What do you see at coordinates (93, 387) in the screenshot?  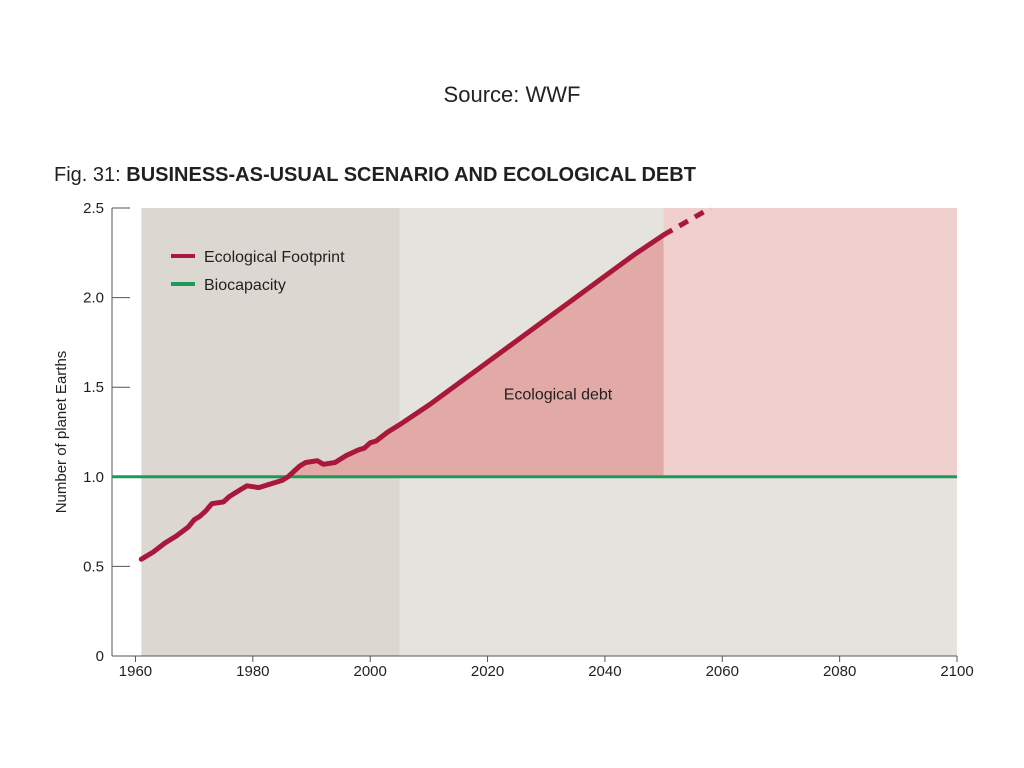 I see `y-tick-label: 1.5` at bounding box center [93, 387].